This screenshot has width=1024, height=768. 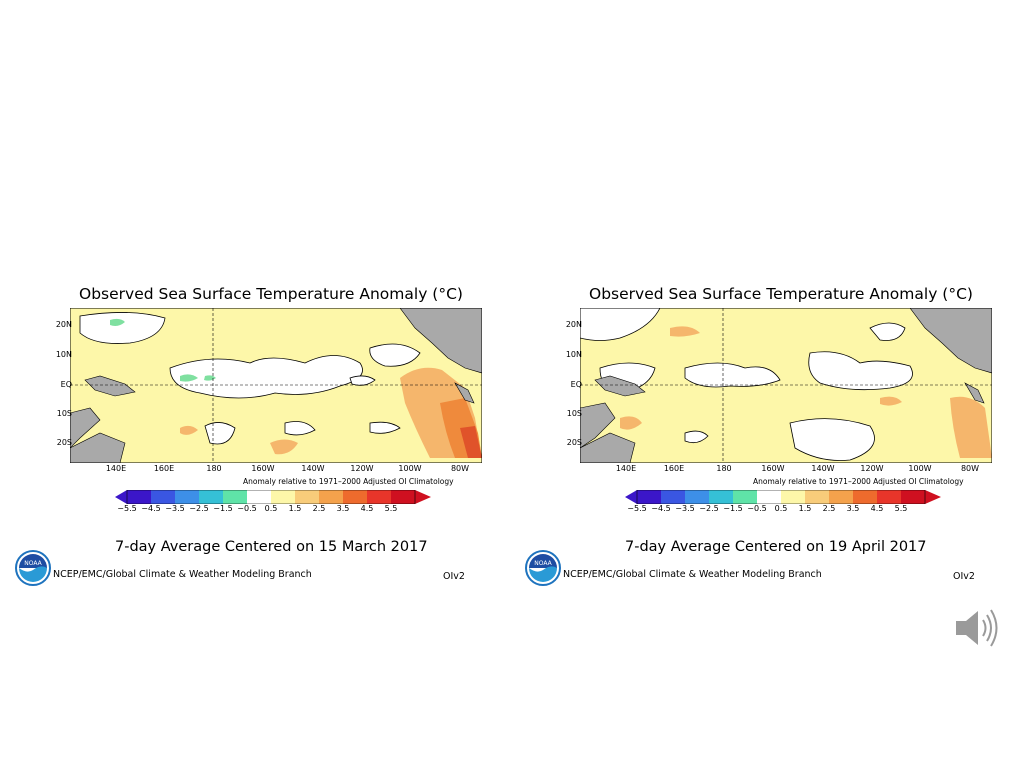 What do you see at coordinates (271, 547) in the screenshot?
I see `date-subtitle: 7-day Average Centered on 15 March 2017` at bounding box center [271, 547].